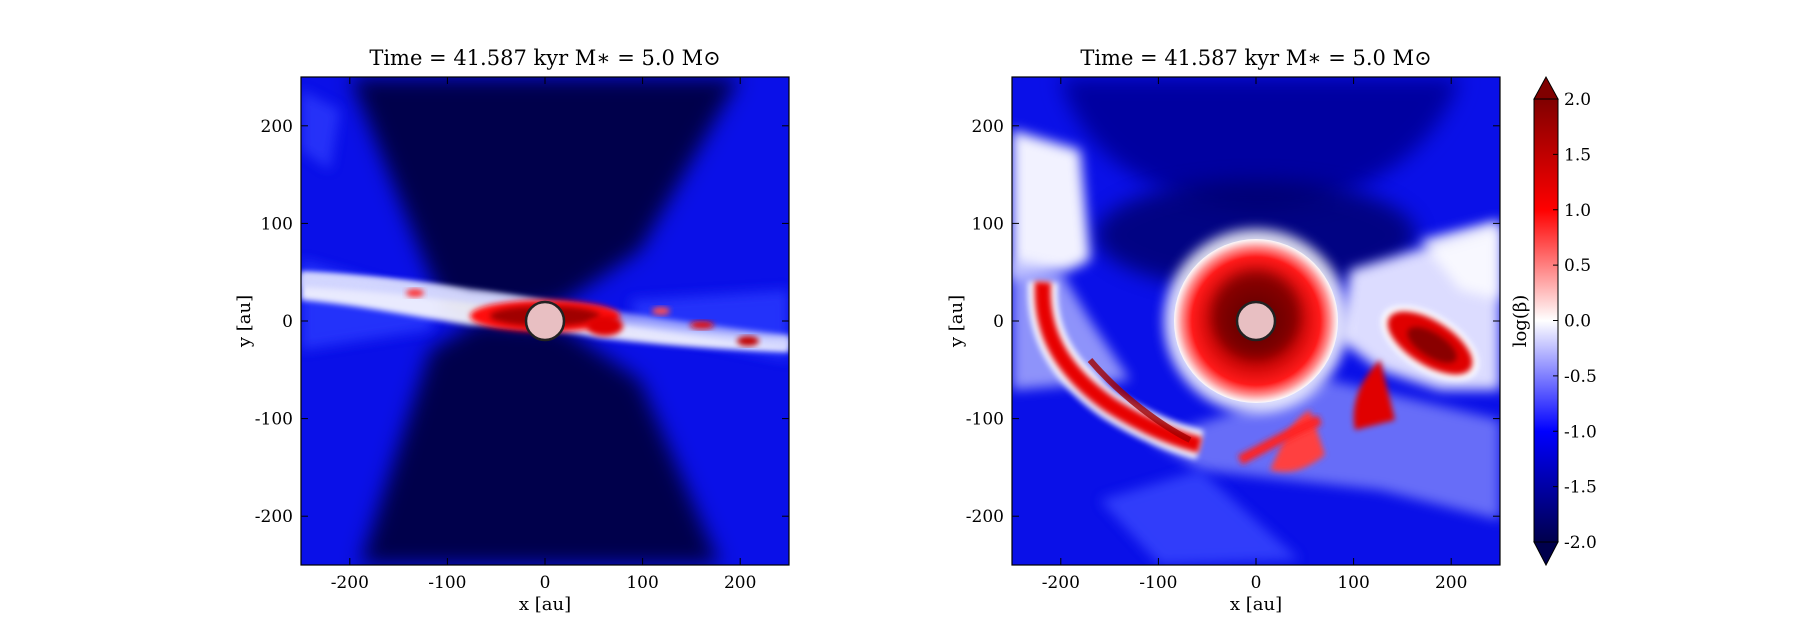  What do you see at coordinates (1546, 554) in the screenshot?
I see `colorbar-extend-min-arrow` at bounding box center [1546, 554].